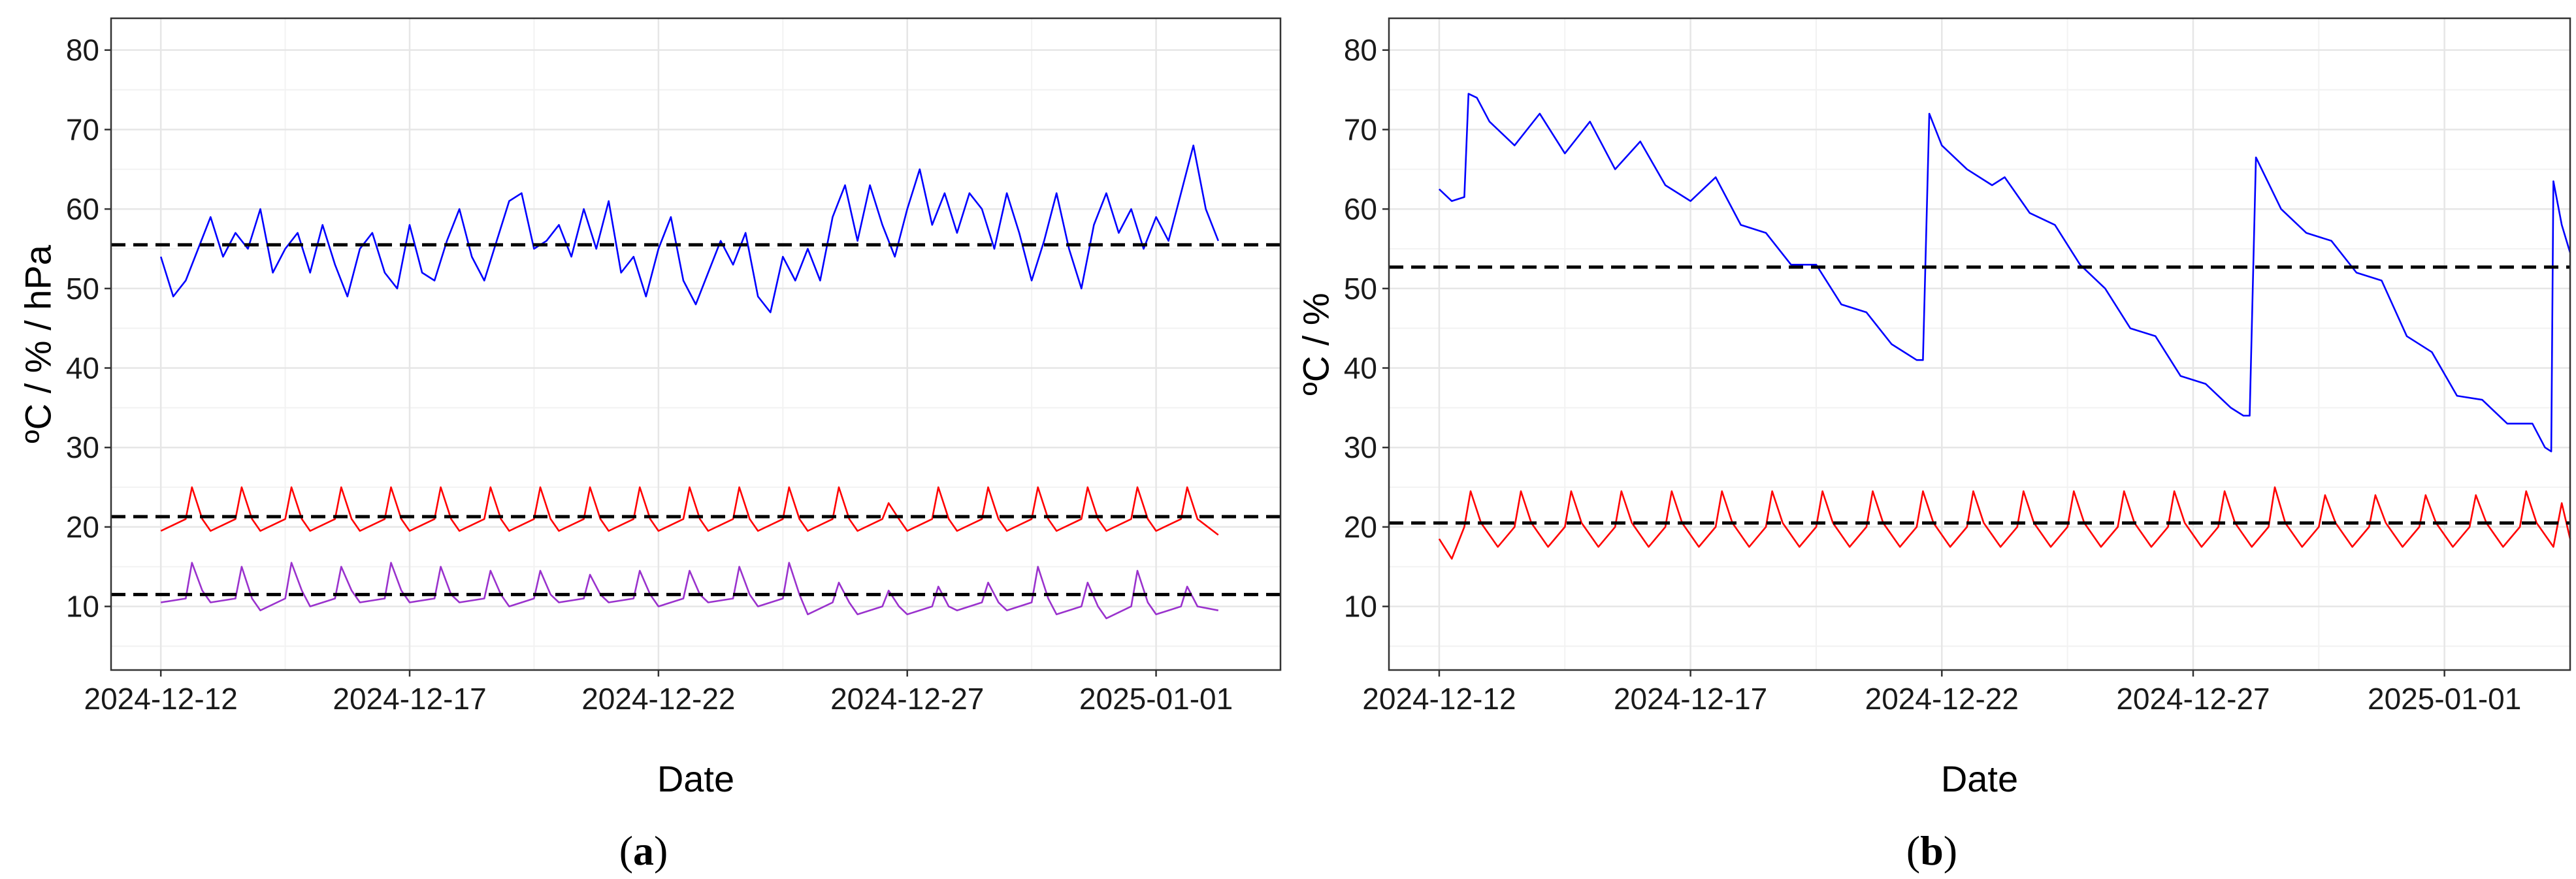 This screenshot has height=879, width=2576. What do you see at coordinates (1931, 850) in the screenshot?
I see `panel-label: (b)` at bounding box center [1931, 850].